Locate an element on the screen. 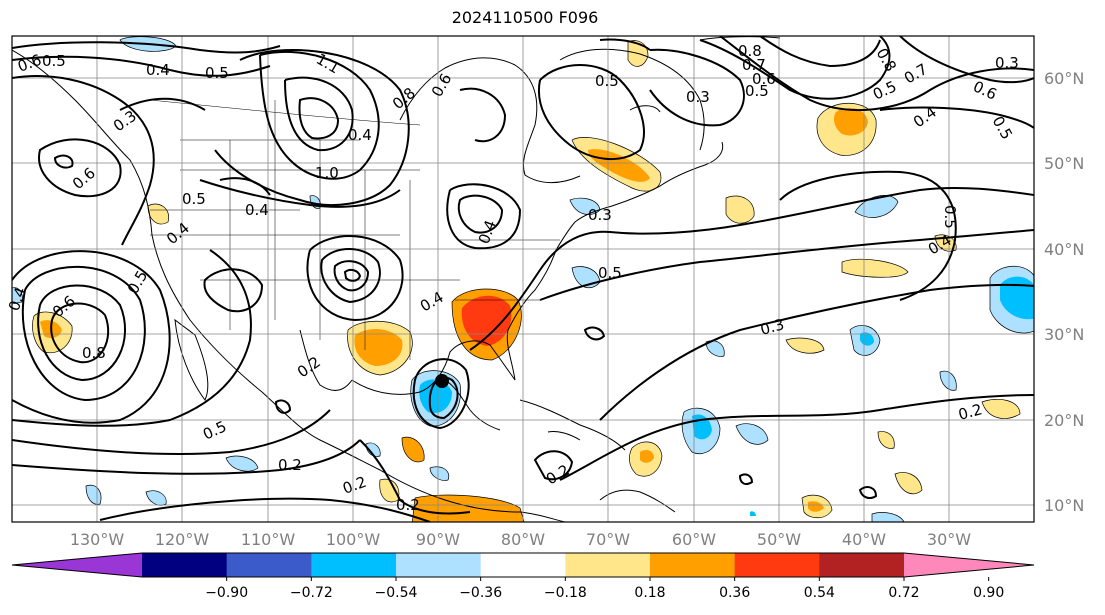 Image resolution: width=1105 pixels, height=615 pixels. latitude-label: 30°N is located at coordinates (1064, 334).